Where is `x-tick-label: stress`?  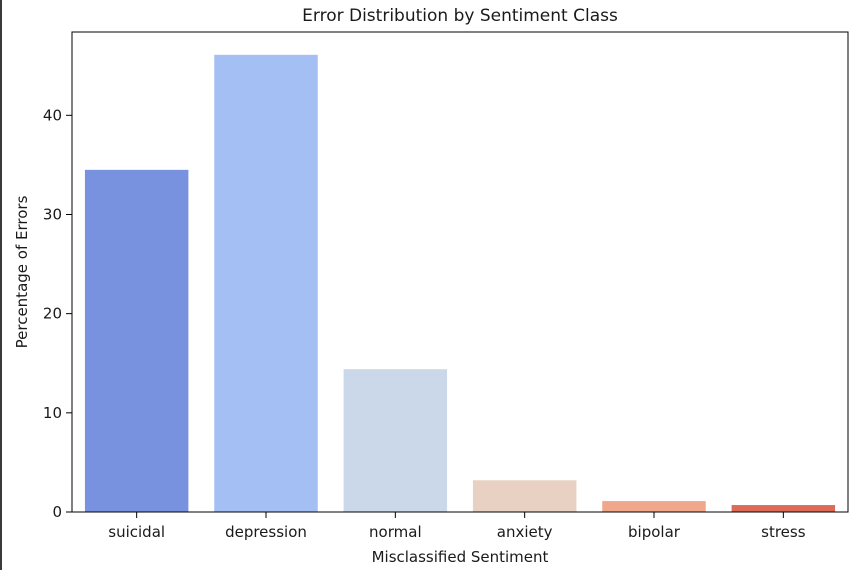
x-tick-label: stress is located at coordinates (783, 532).